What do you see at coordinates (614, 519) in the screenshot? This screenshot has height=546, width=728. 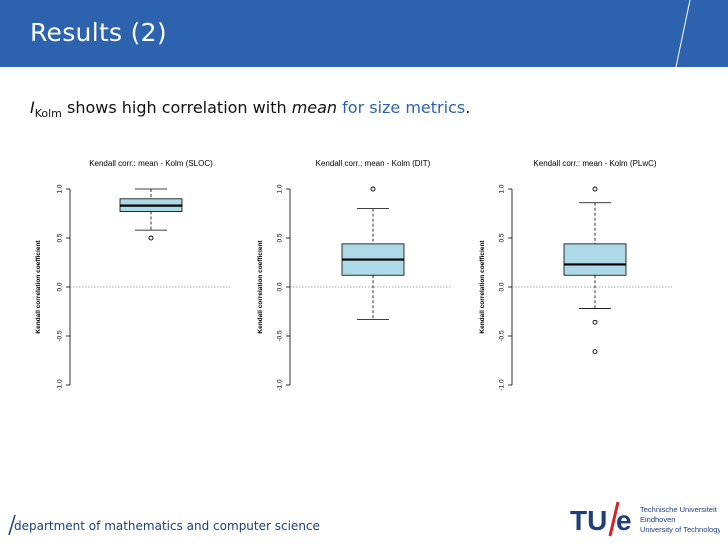 I see `logo-slash` at bounding box center [614, 519].